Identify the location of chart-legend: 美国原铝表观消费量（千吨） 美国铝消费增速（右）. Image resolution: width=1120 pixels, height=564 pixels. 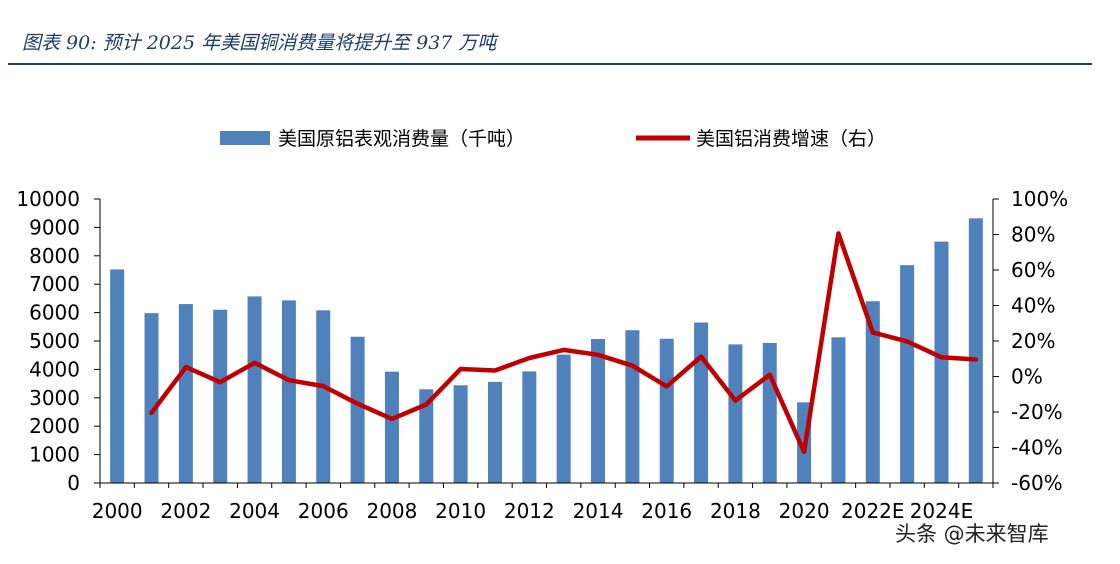
(553, 139).